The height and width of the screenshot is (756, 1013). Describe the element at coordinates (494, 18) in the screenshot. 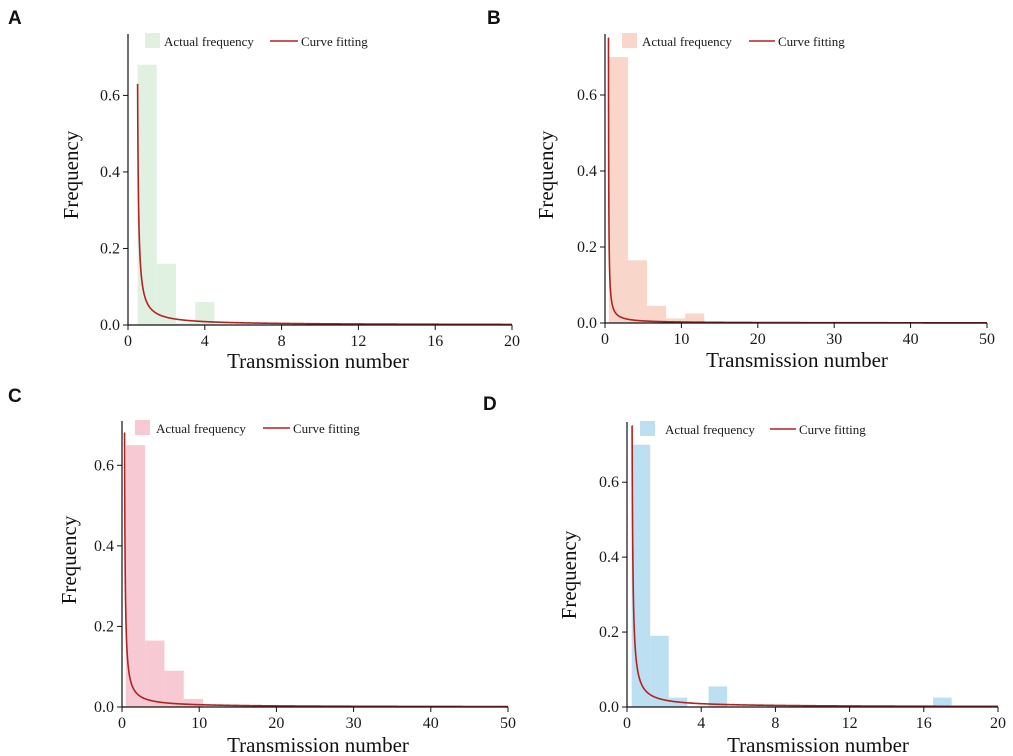

I see `panel-letter: B` at that location.